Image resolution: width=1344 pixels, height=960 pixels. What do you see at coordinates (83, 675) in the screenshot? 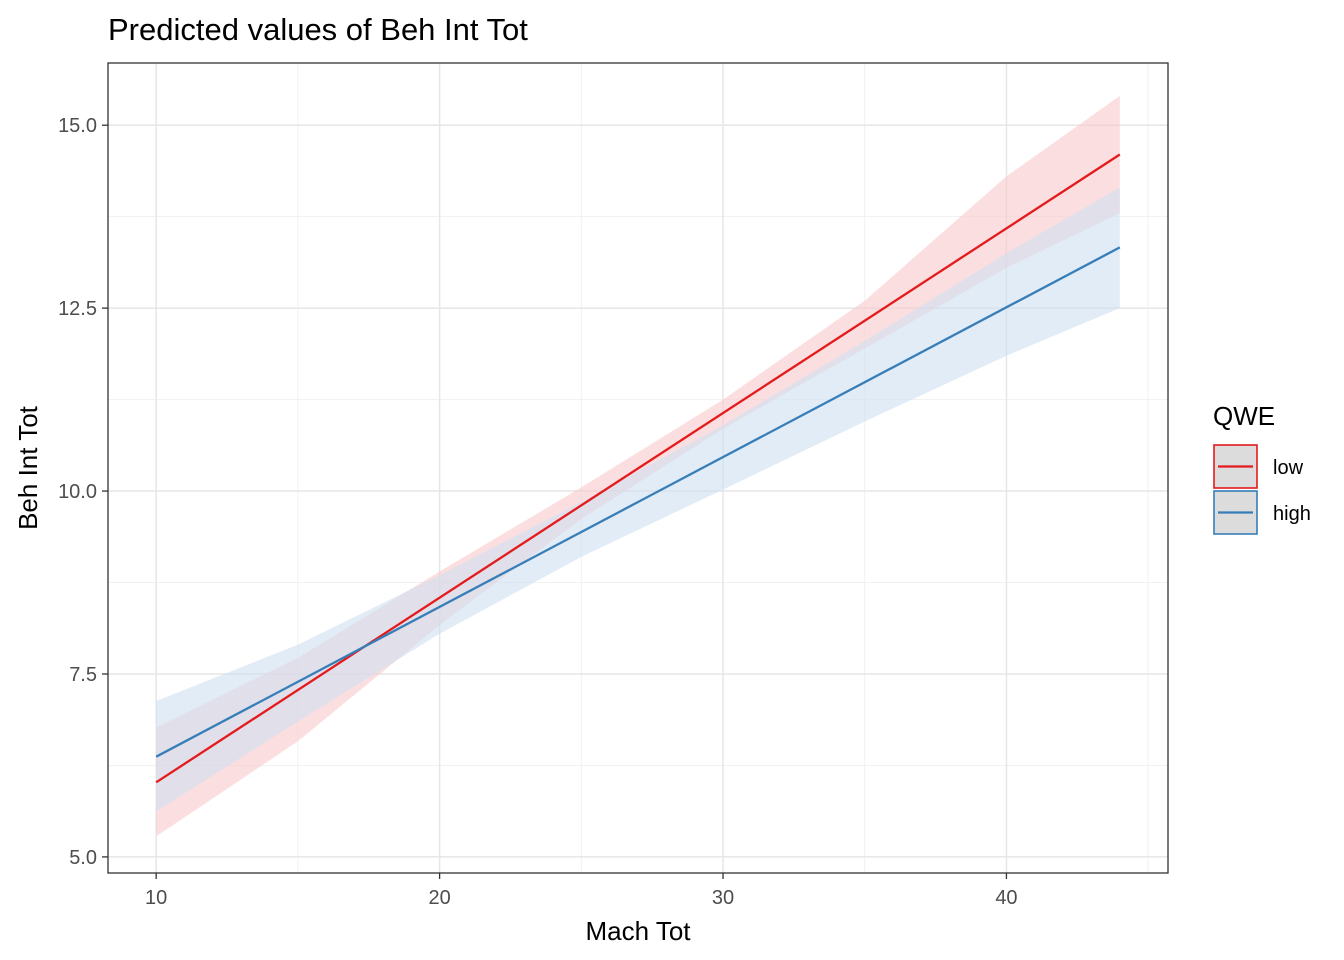
I see `y-tick-label: 7.5` at bounding box center [83, 675].